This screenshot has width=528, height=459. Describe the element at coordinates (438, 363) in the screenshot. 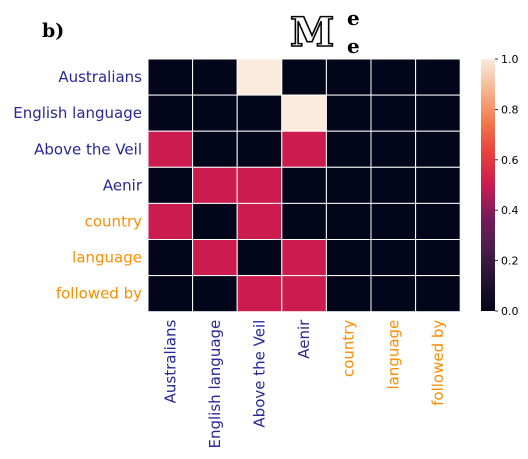

I see `col-tick-label: followed by` at that location.